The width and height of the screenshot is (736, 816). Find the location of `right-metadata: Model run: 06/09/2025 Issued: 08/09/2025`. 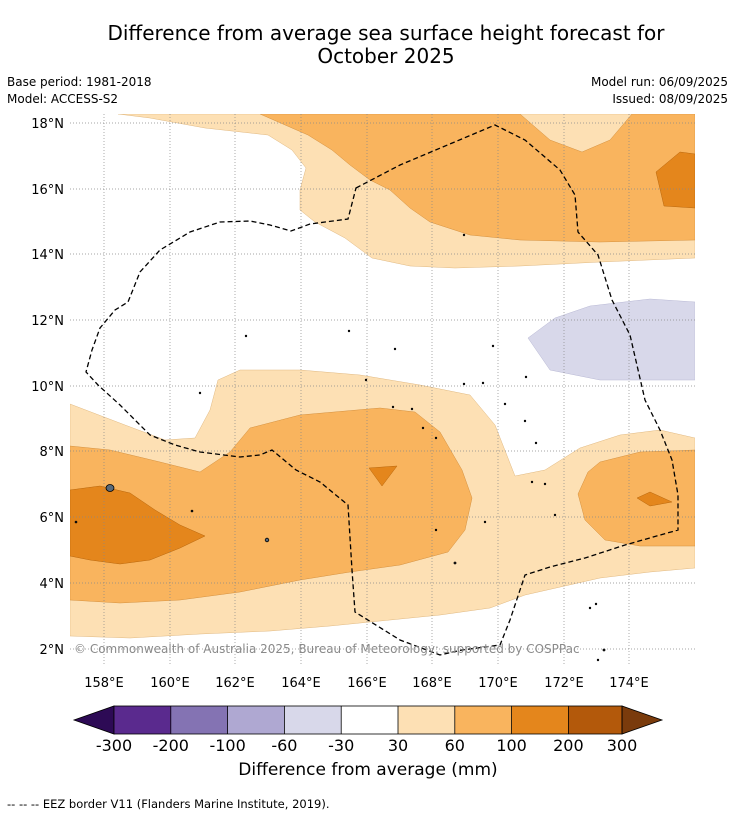

right-metadata: Model run: 06/09/2025 Issued: 08/09/2025 is located at coordinates (659, 91).